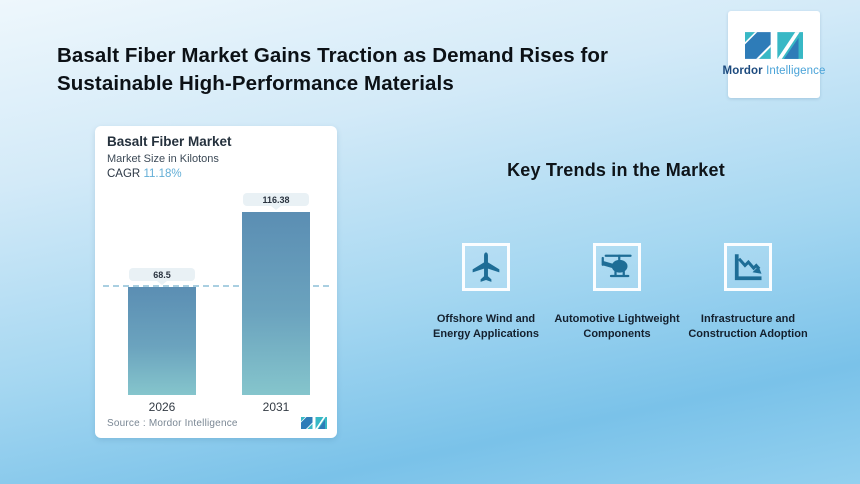  What do you see at coordinates (169, 141) in the screenshot?
I see `chart-title: Basalt Fiber Market` at bounding box center [169, 141].